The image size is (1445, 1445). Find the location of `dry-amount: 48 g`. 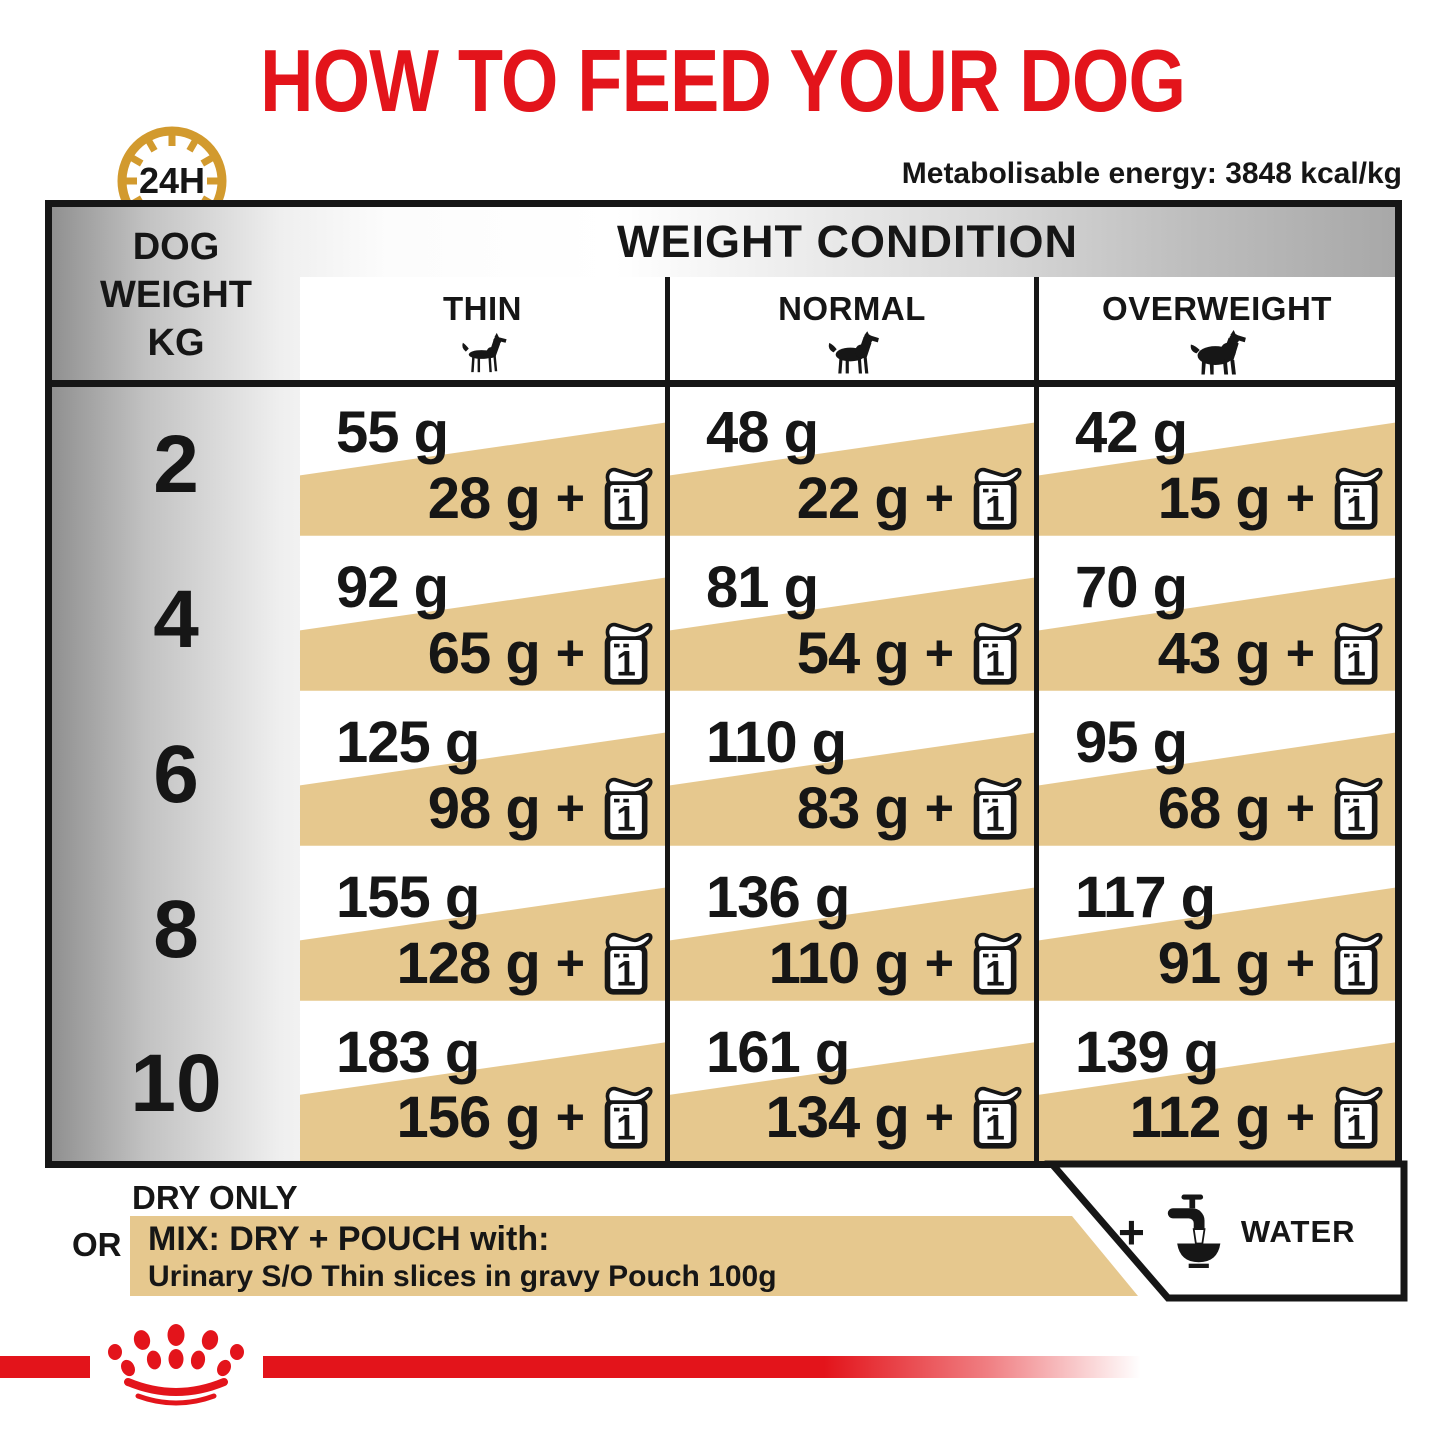

dry-amount: 48 g is located at coordinates (762, 432).